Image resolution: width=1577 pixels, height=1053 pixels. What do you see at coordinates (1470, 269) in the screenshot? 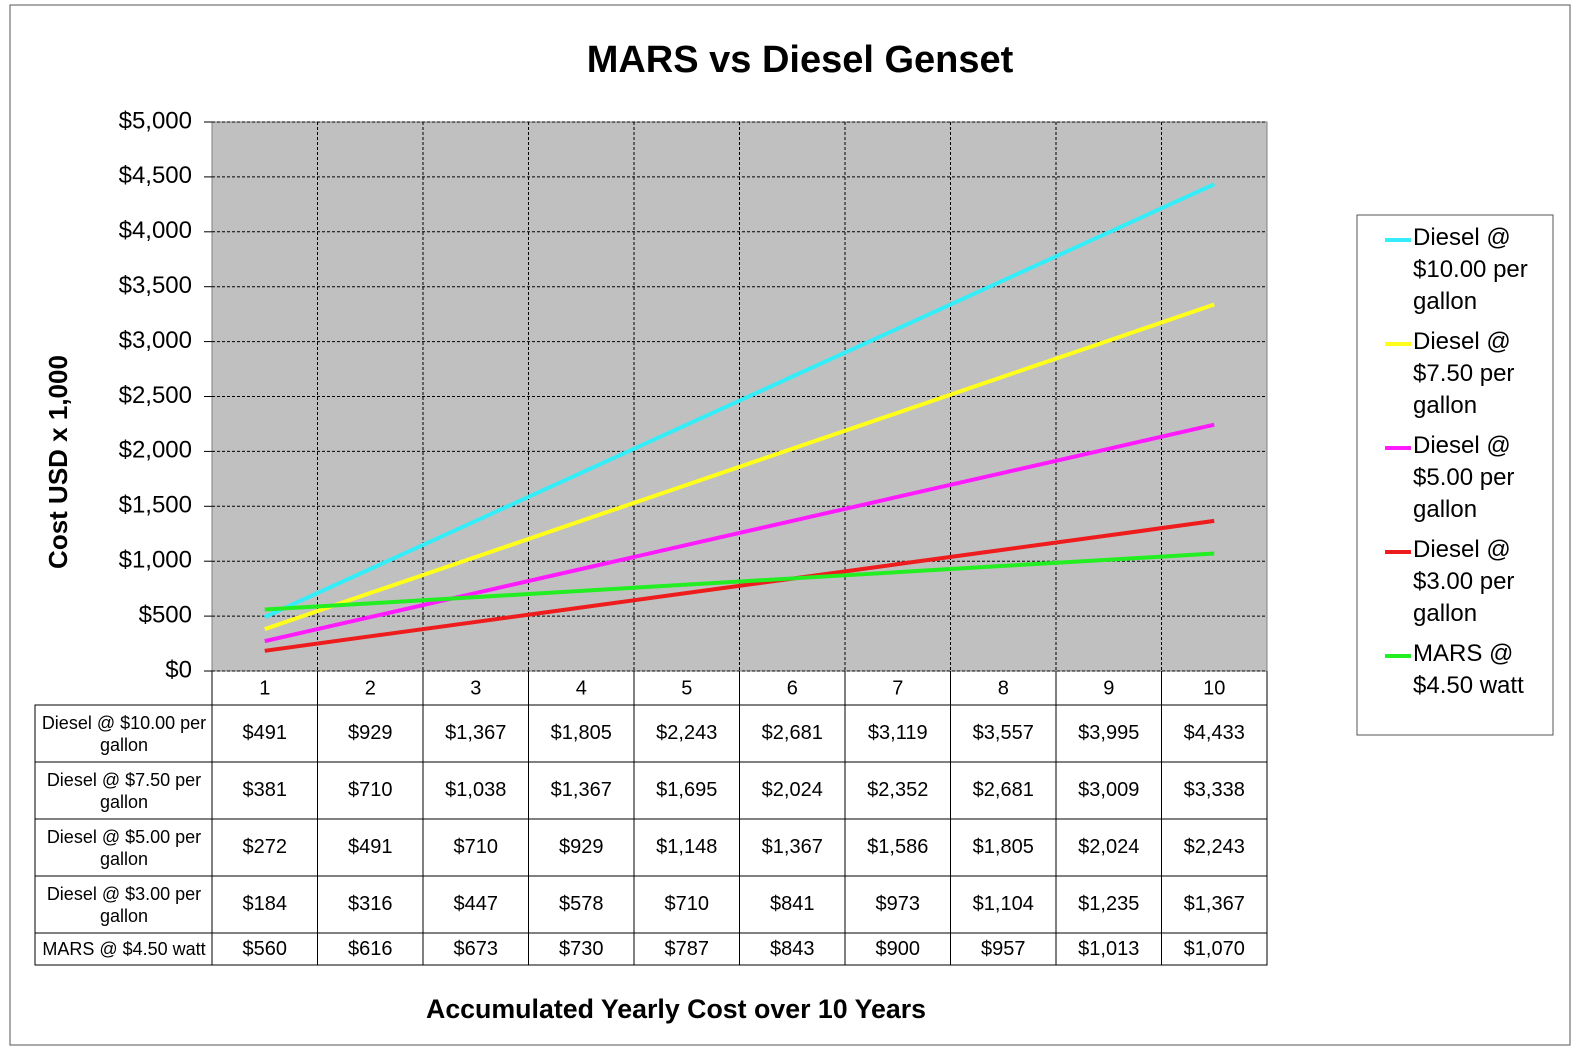
I see `legend-label: Diesel @ $10.00 per gallon` at bounding box center [1470, 269].